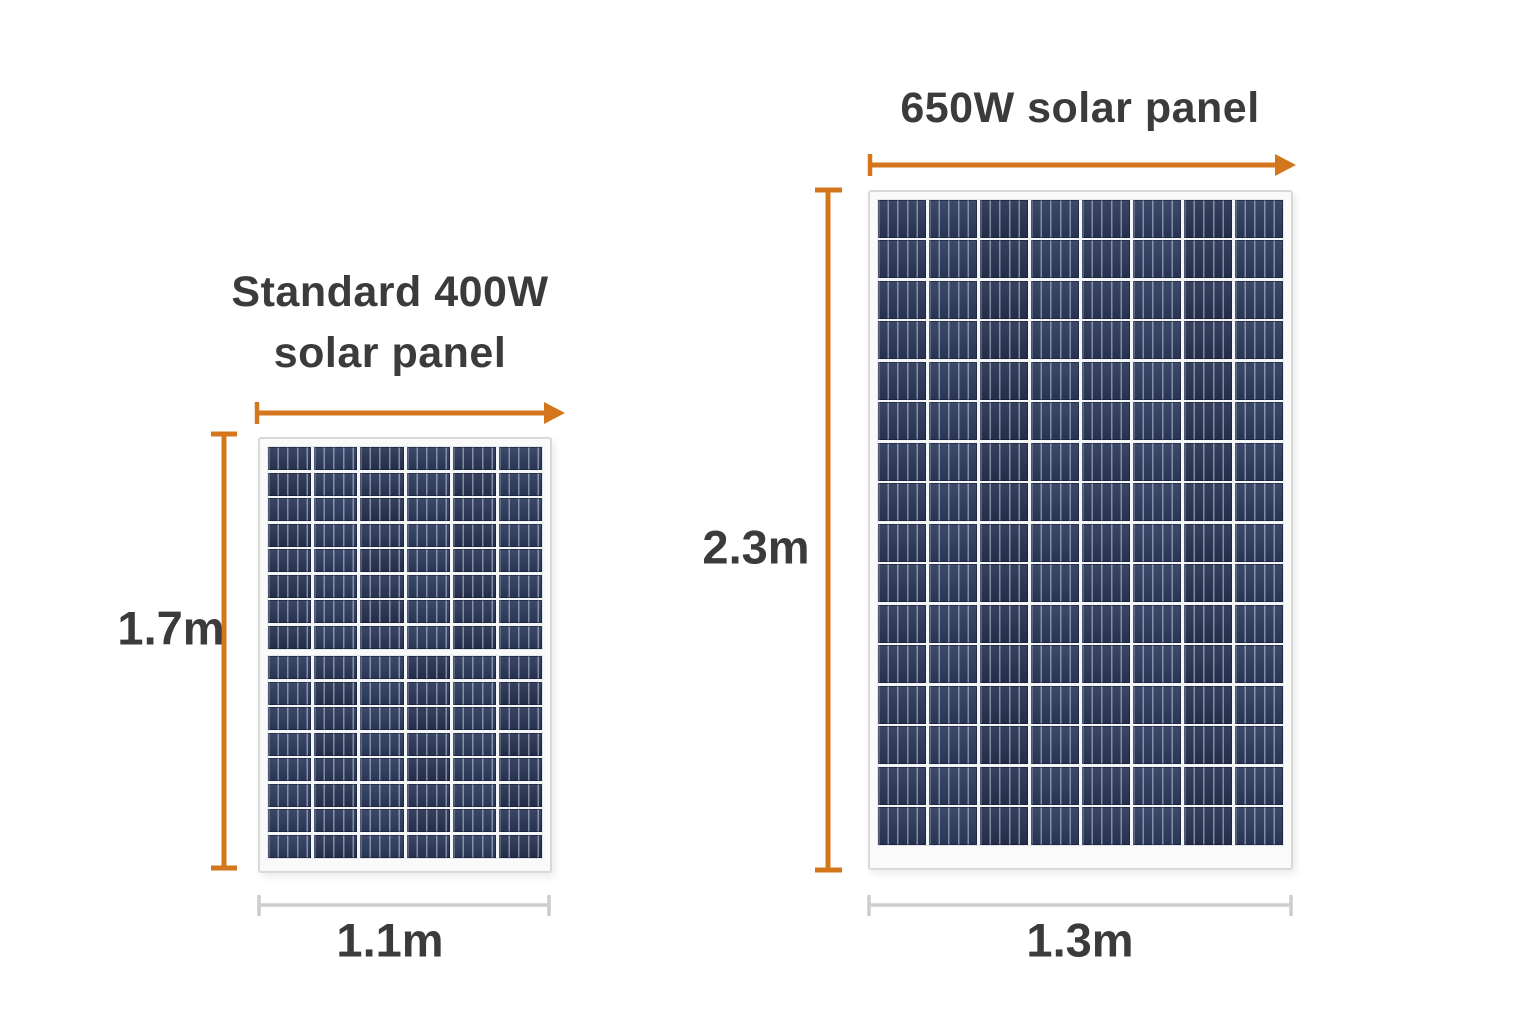 This screenshot has height=1024, width=1536. What do you see at coordinates (405, 652) in the screenshot?
I see `left-solar-panel-cells` at bounding box center [405, 652].